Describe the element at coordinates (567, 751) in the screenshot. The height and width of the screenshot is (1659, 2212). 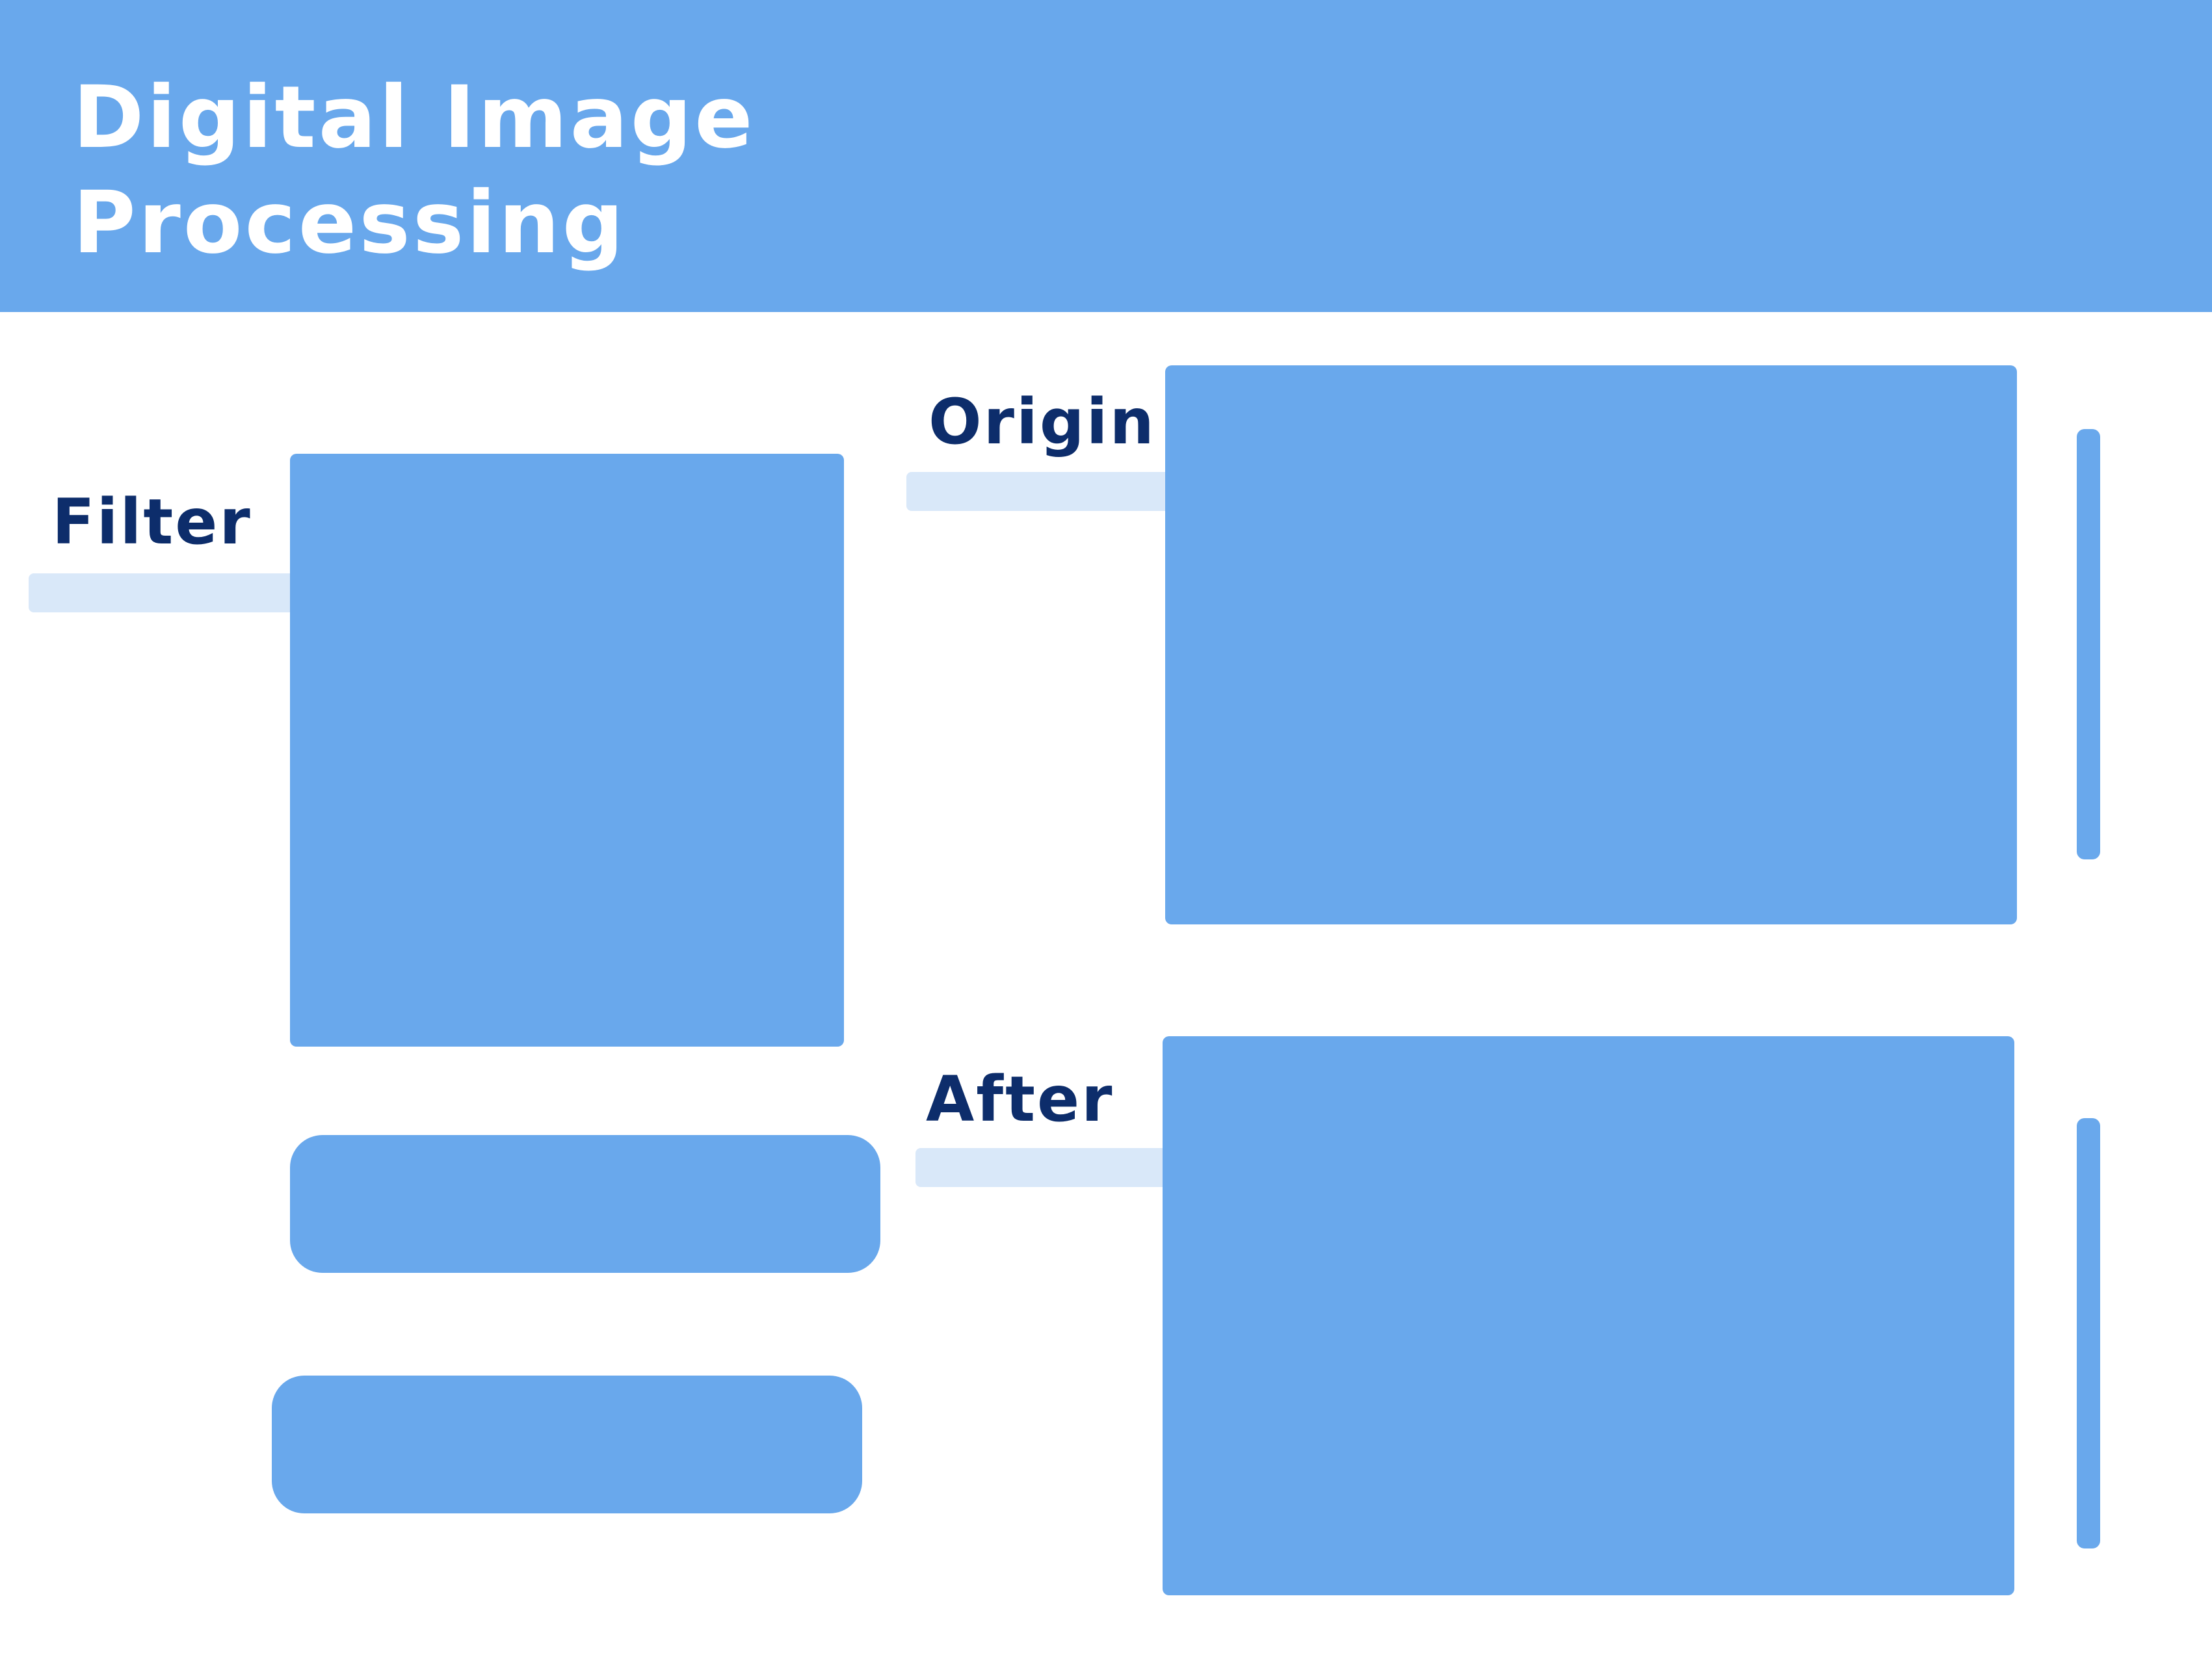
I see `filter-panel` at that location.